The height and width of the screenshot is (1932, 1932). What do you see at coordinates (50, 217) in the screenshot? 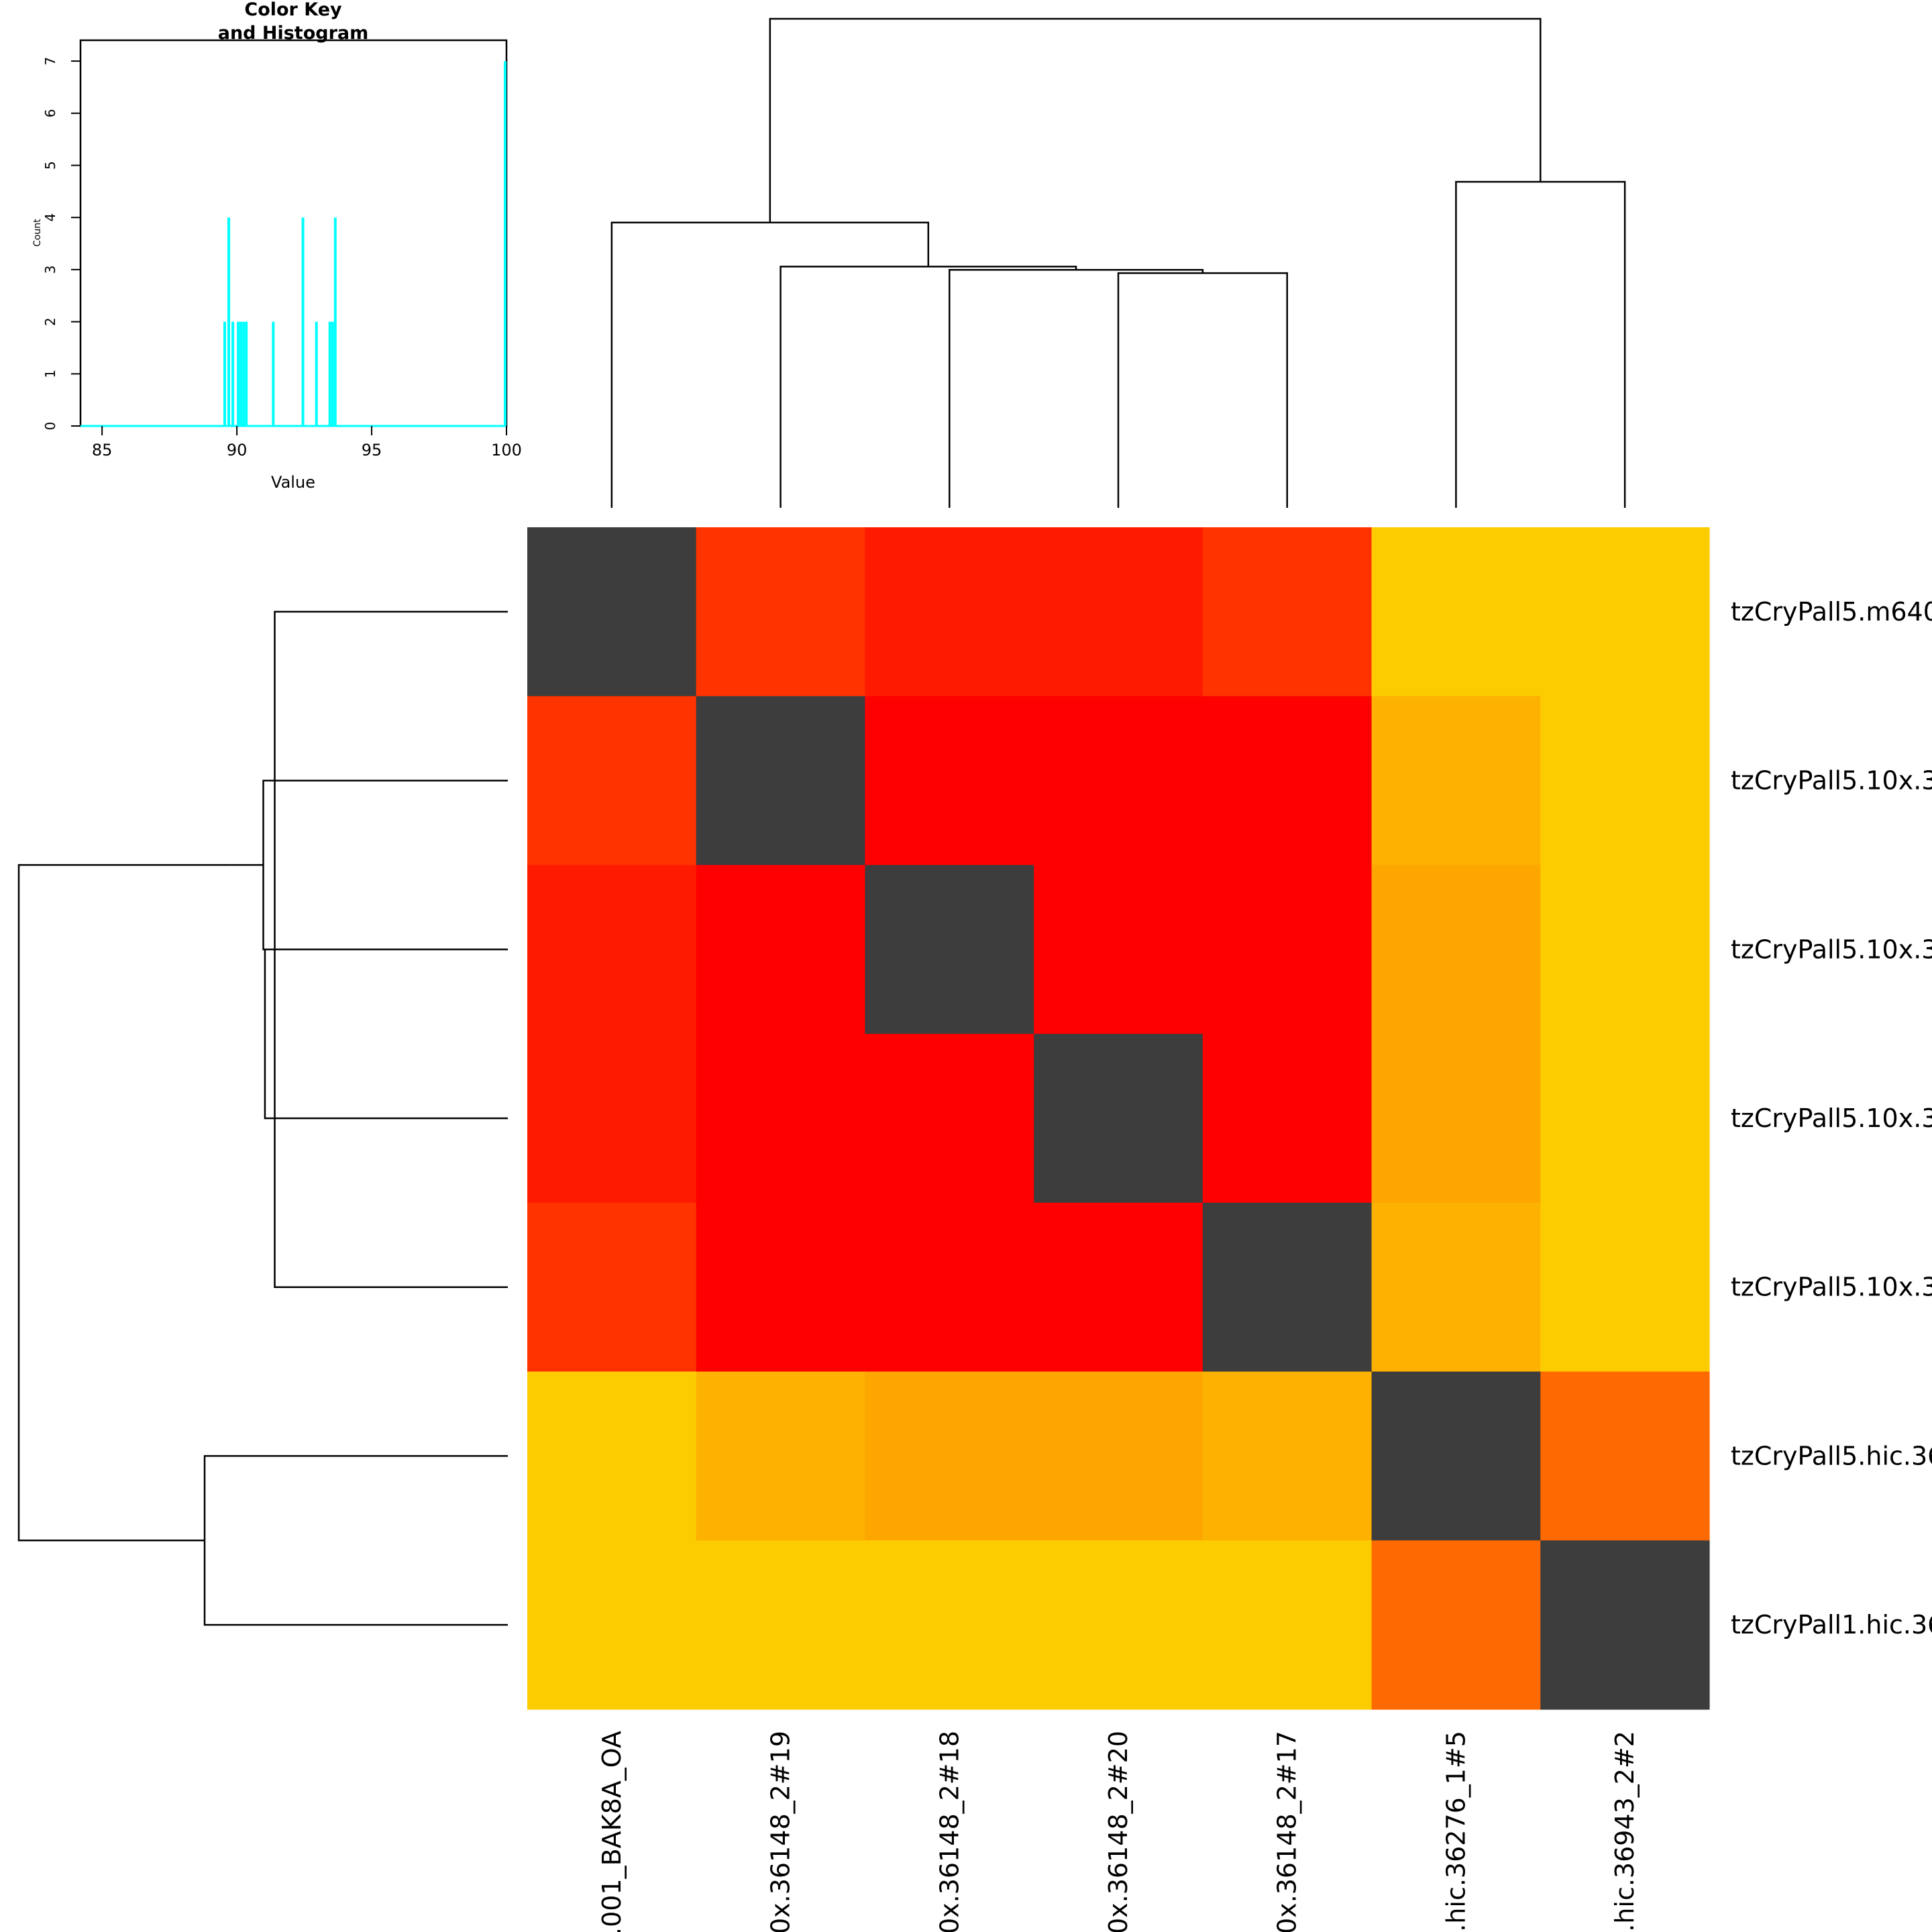
I see `y-tick-label: 4` at bounding box center [50, 217].